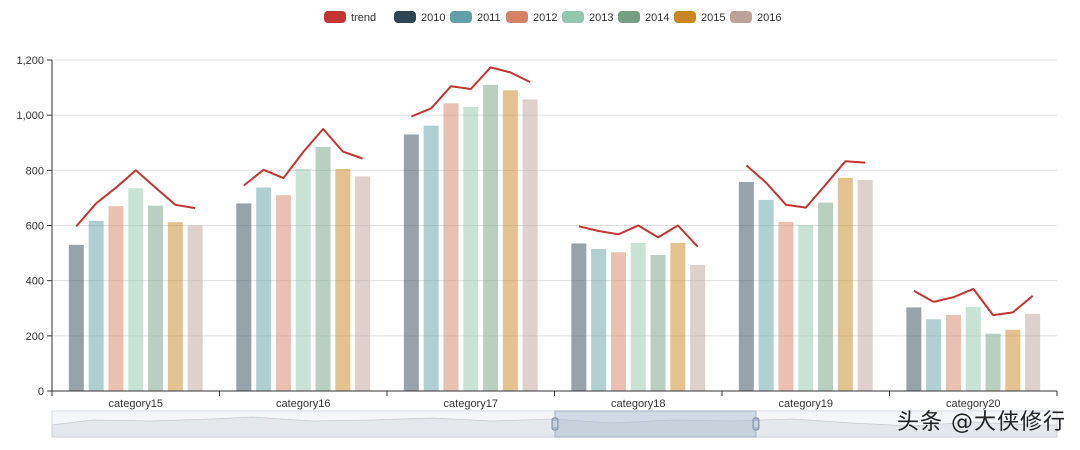 The image size is (1080, 450). What do you see at coordinates (973, 302) in the screenshot?
I see `trend-line-category20` at bounding box center [973, 302].